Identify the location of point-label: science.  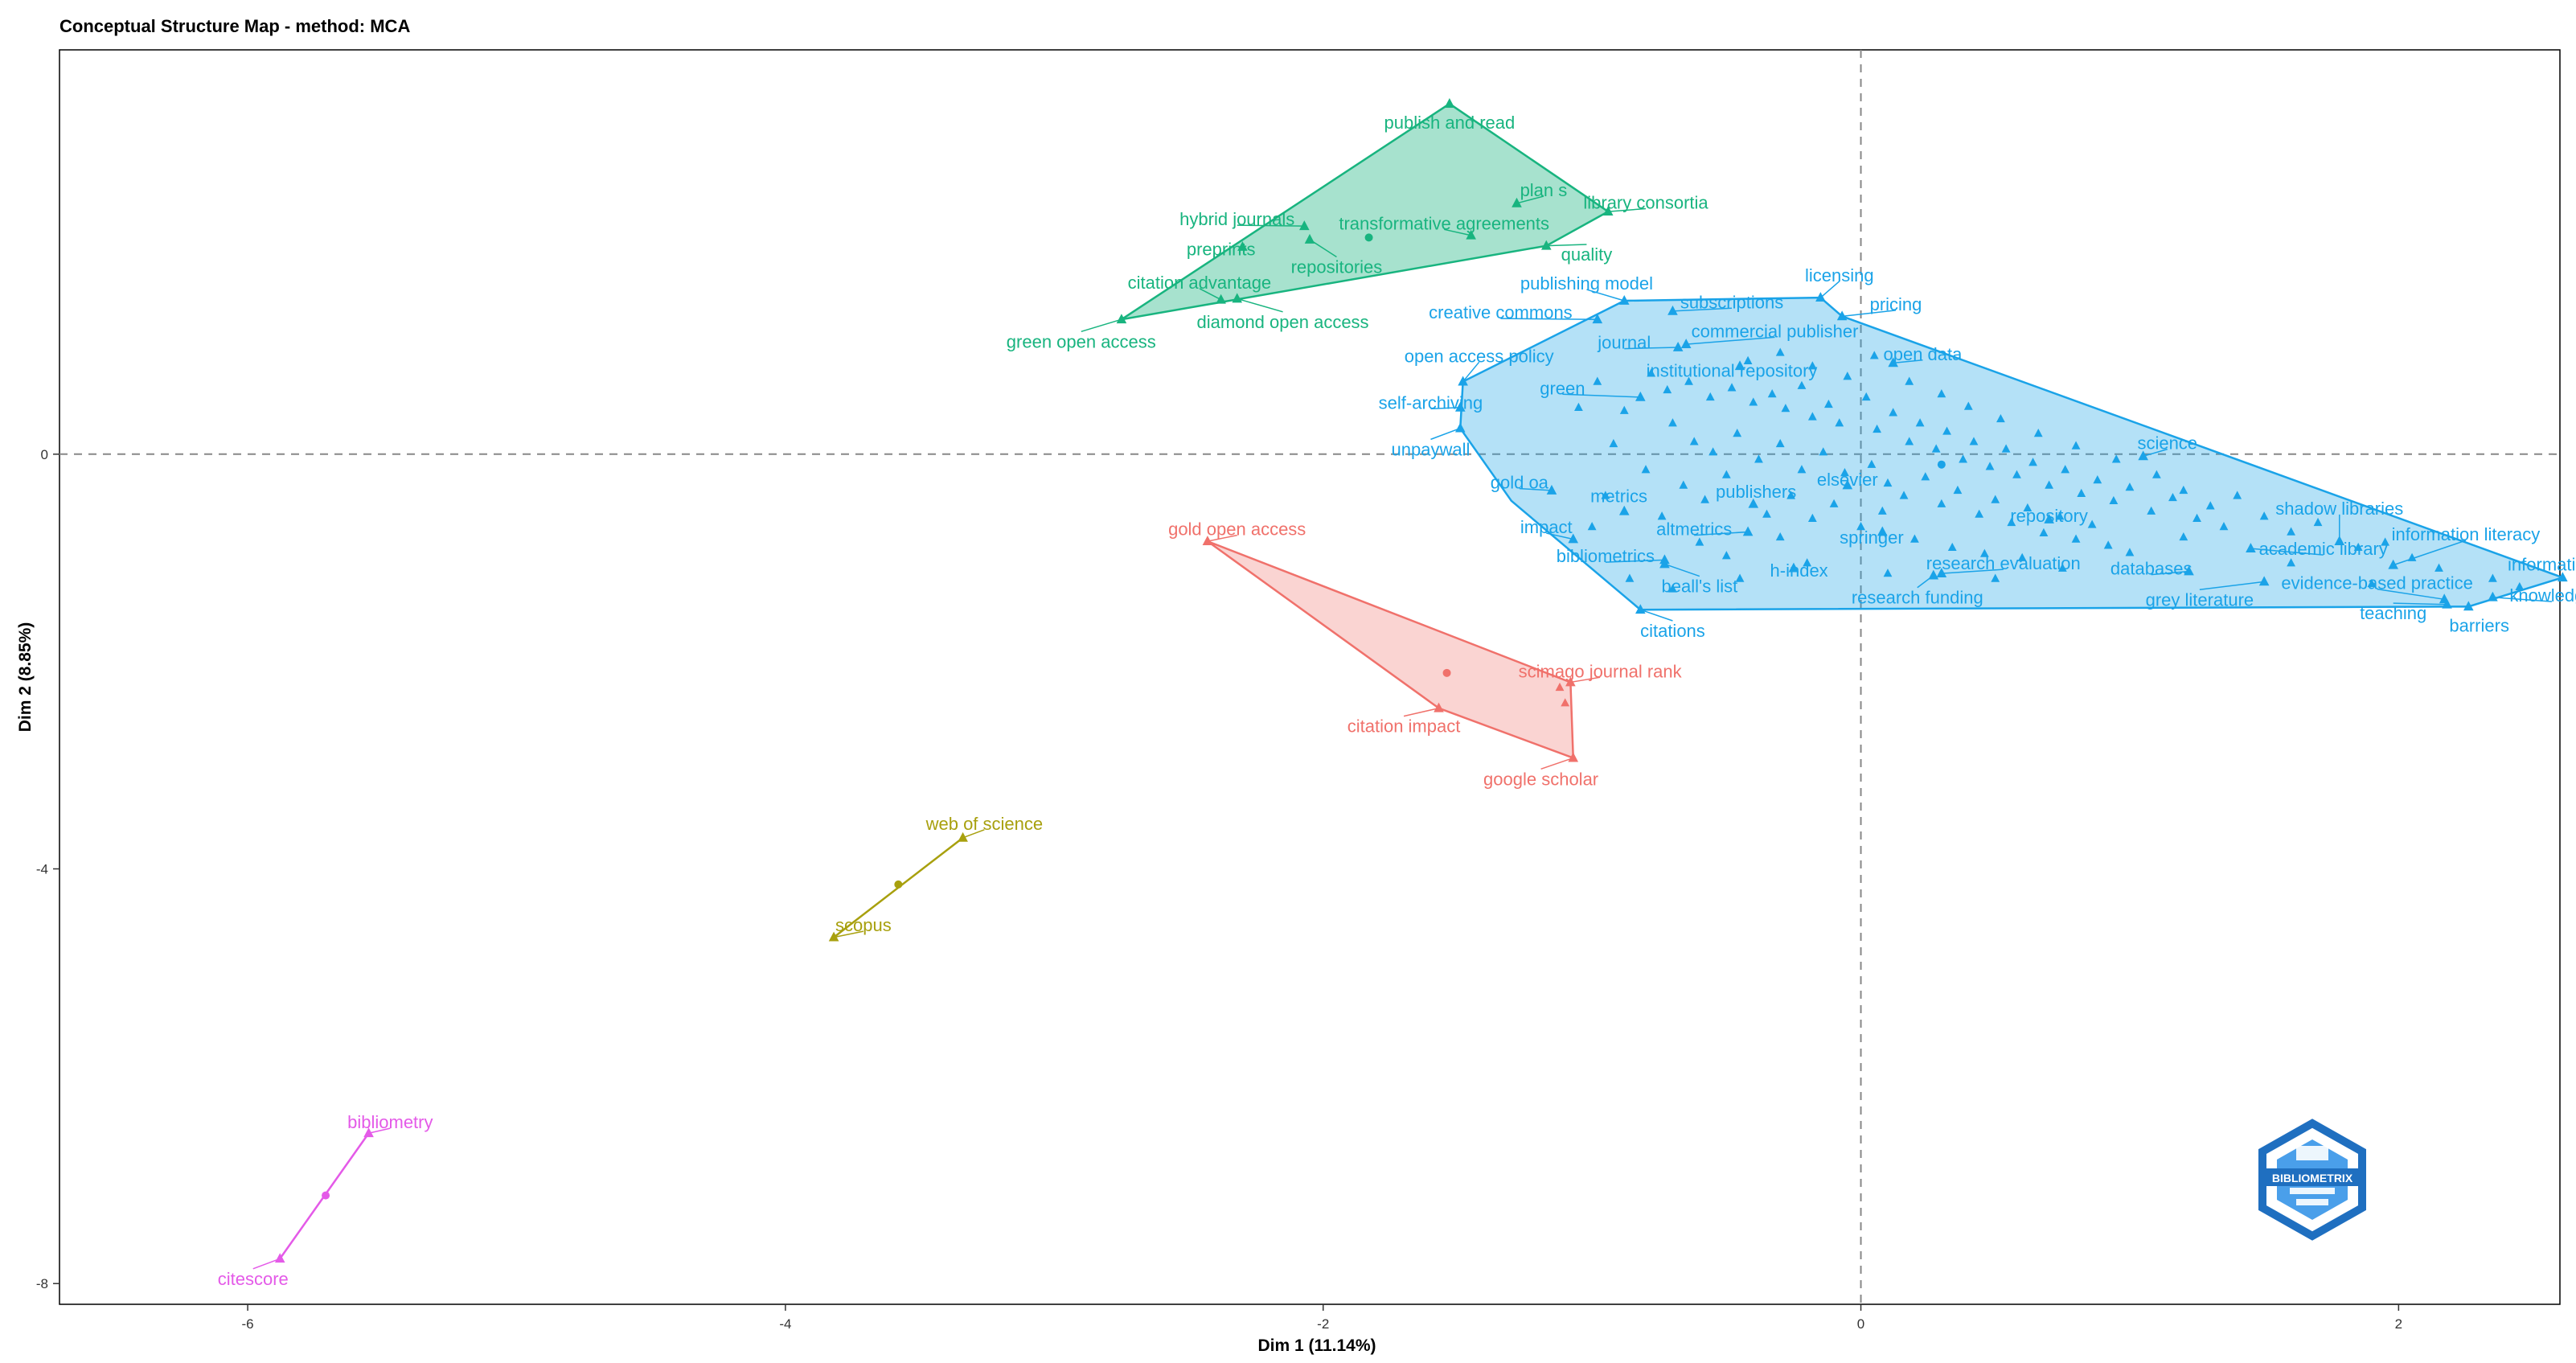
(2167, 443).